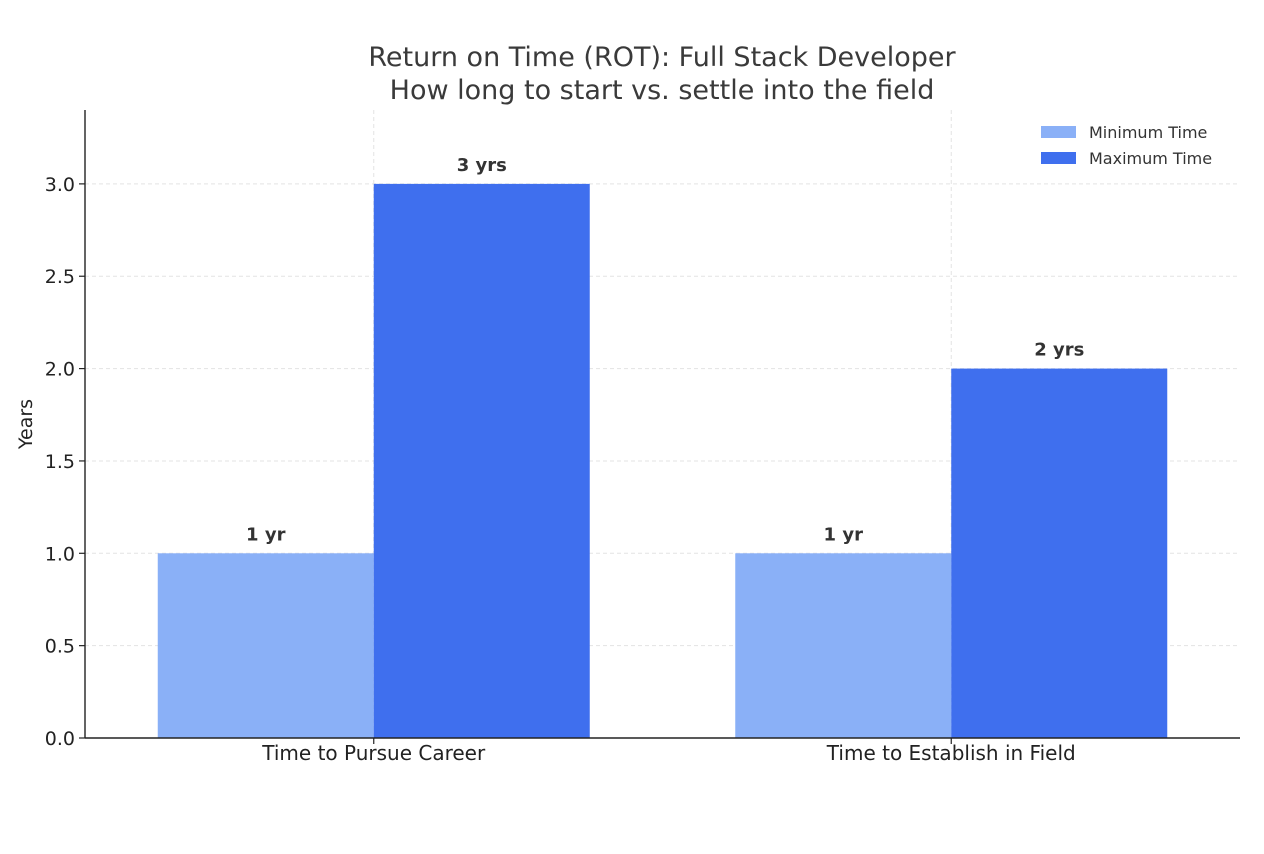  I want to click on x-tick-label: Time to Establish in Field, so click(951, 753).